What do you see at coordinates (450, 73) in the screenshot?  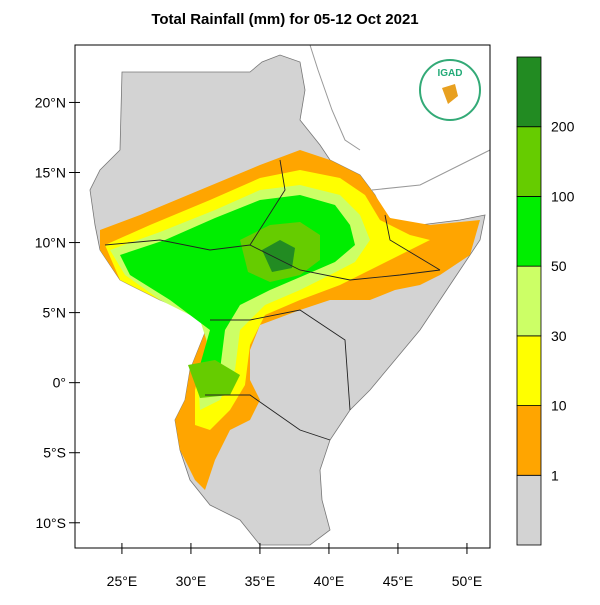 I see `logo-text: IGAD` at bounding box center [450, 73].